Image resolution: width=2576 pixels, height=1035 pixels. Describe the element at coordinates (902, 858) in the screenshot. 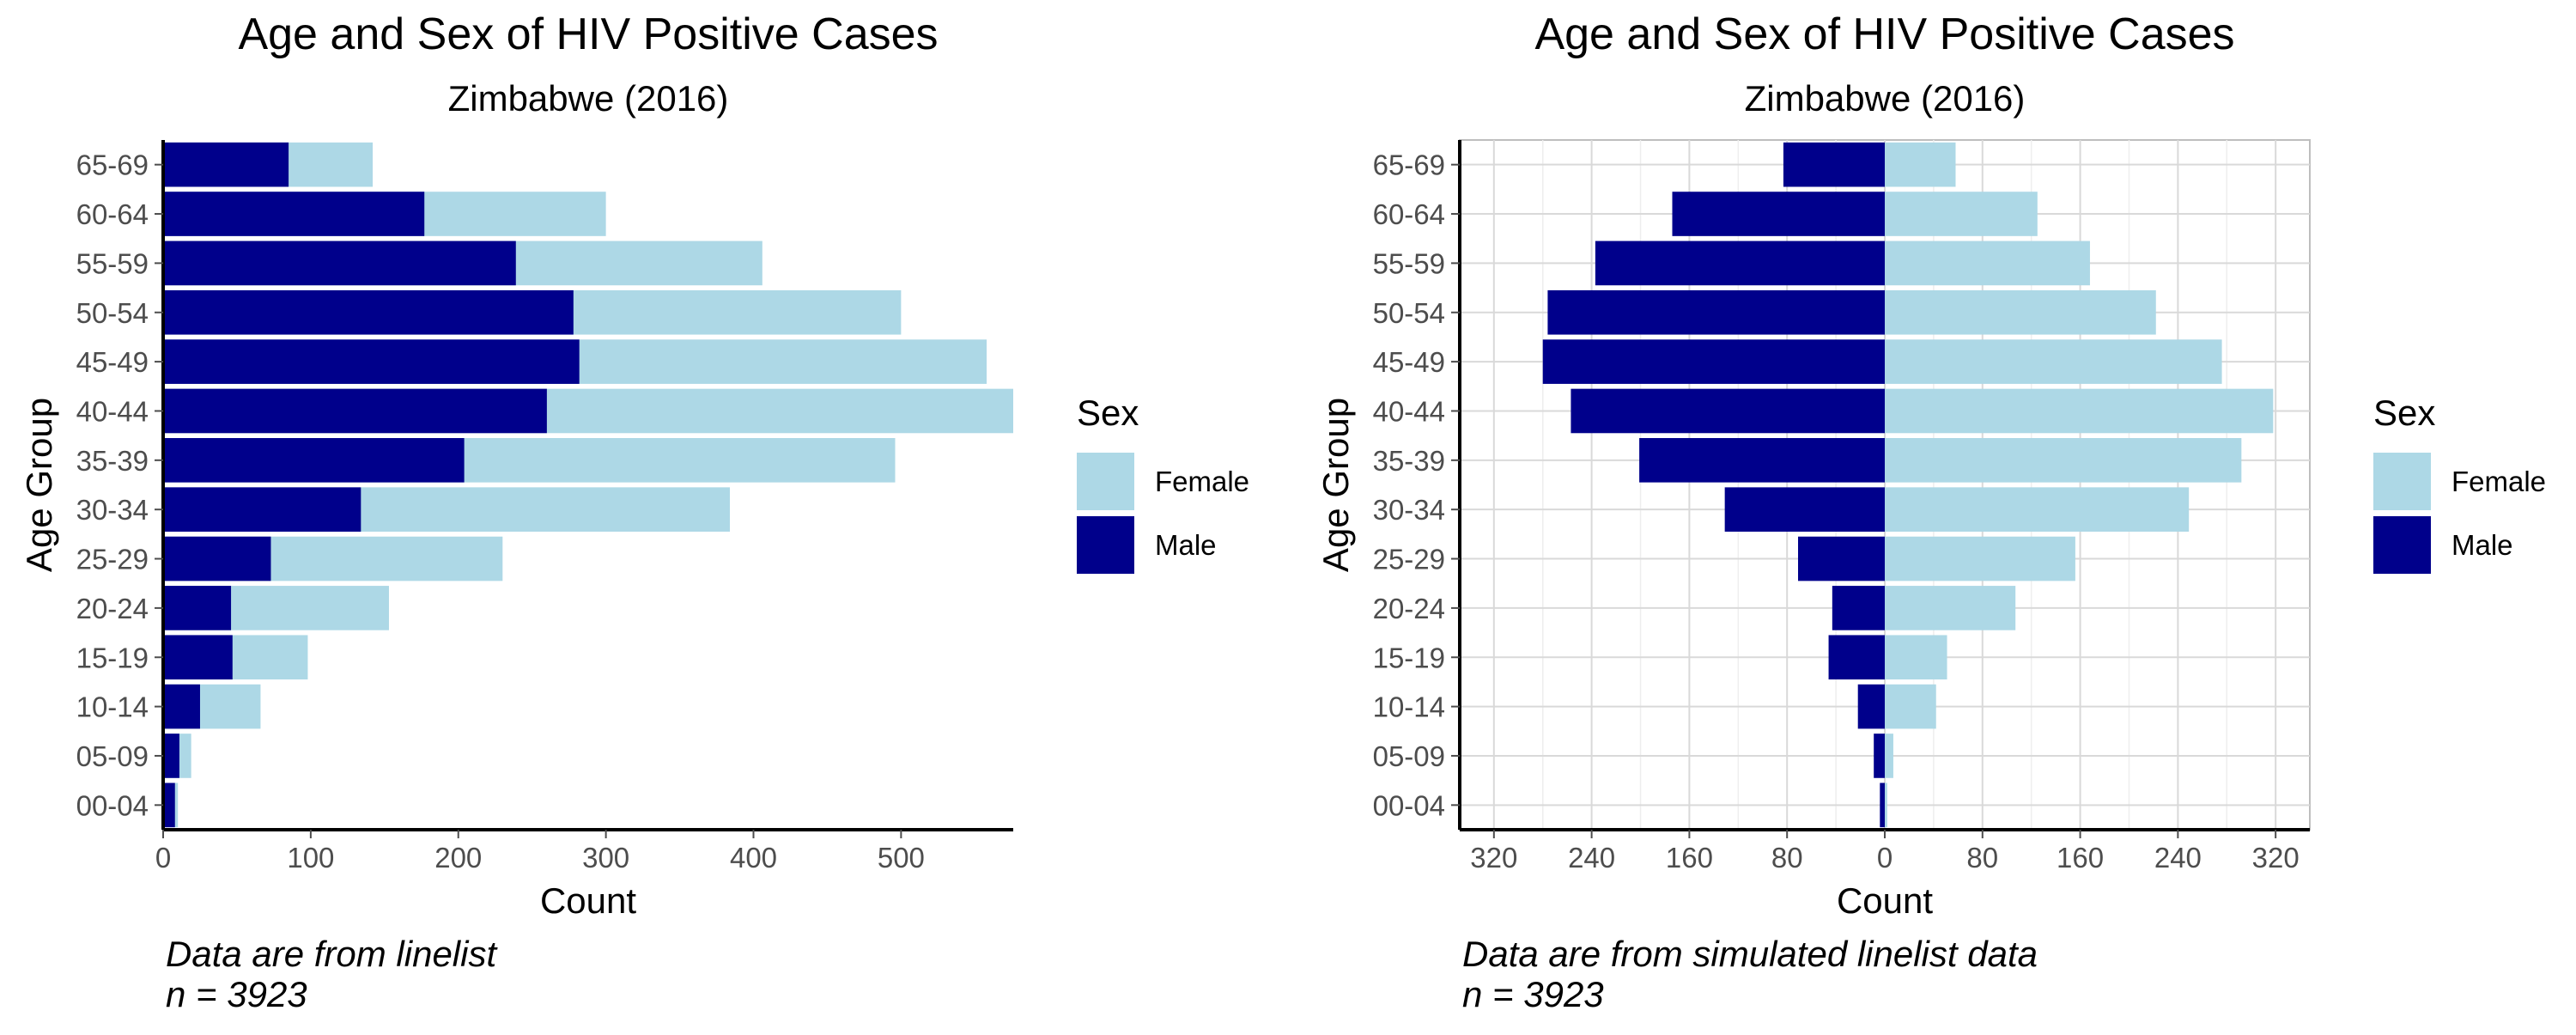

I see `x-tick-label: 500` at that location.